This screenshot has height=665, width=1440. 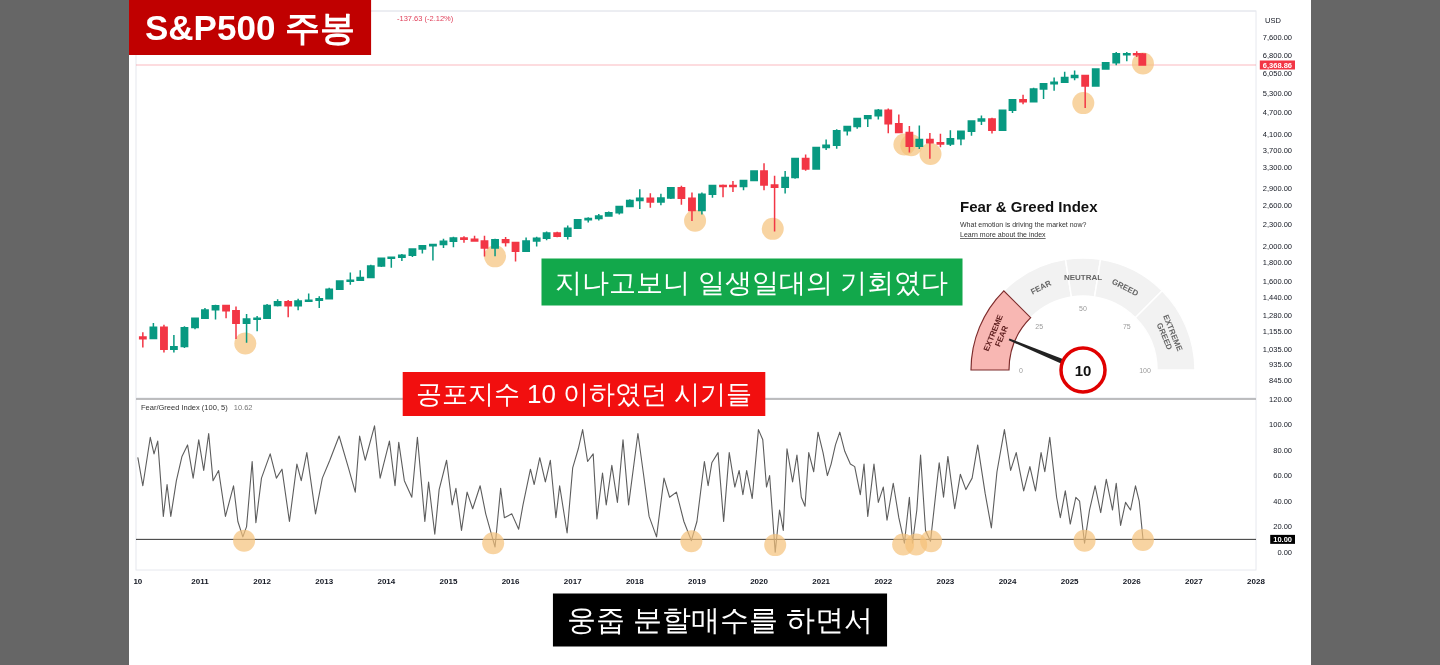 What do you see at coordinates (945, 581) in the screenshot?
I see `x-tick-label: 2023` at bounding box center [945, 581].